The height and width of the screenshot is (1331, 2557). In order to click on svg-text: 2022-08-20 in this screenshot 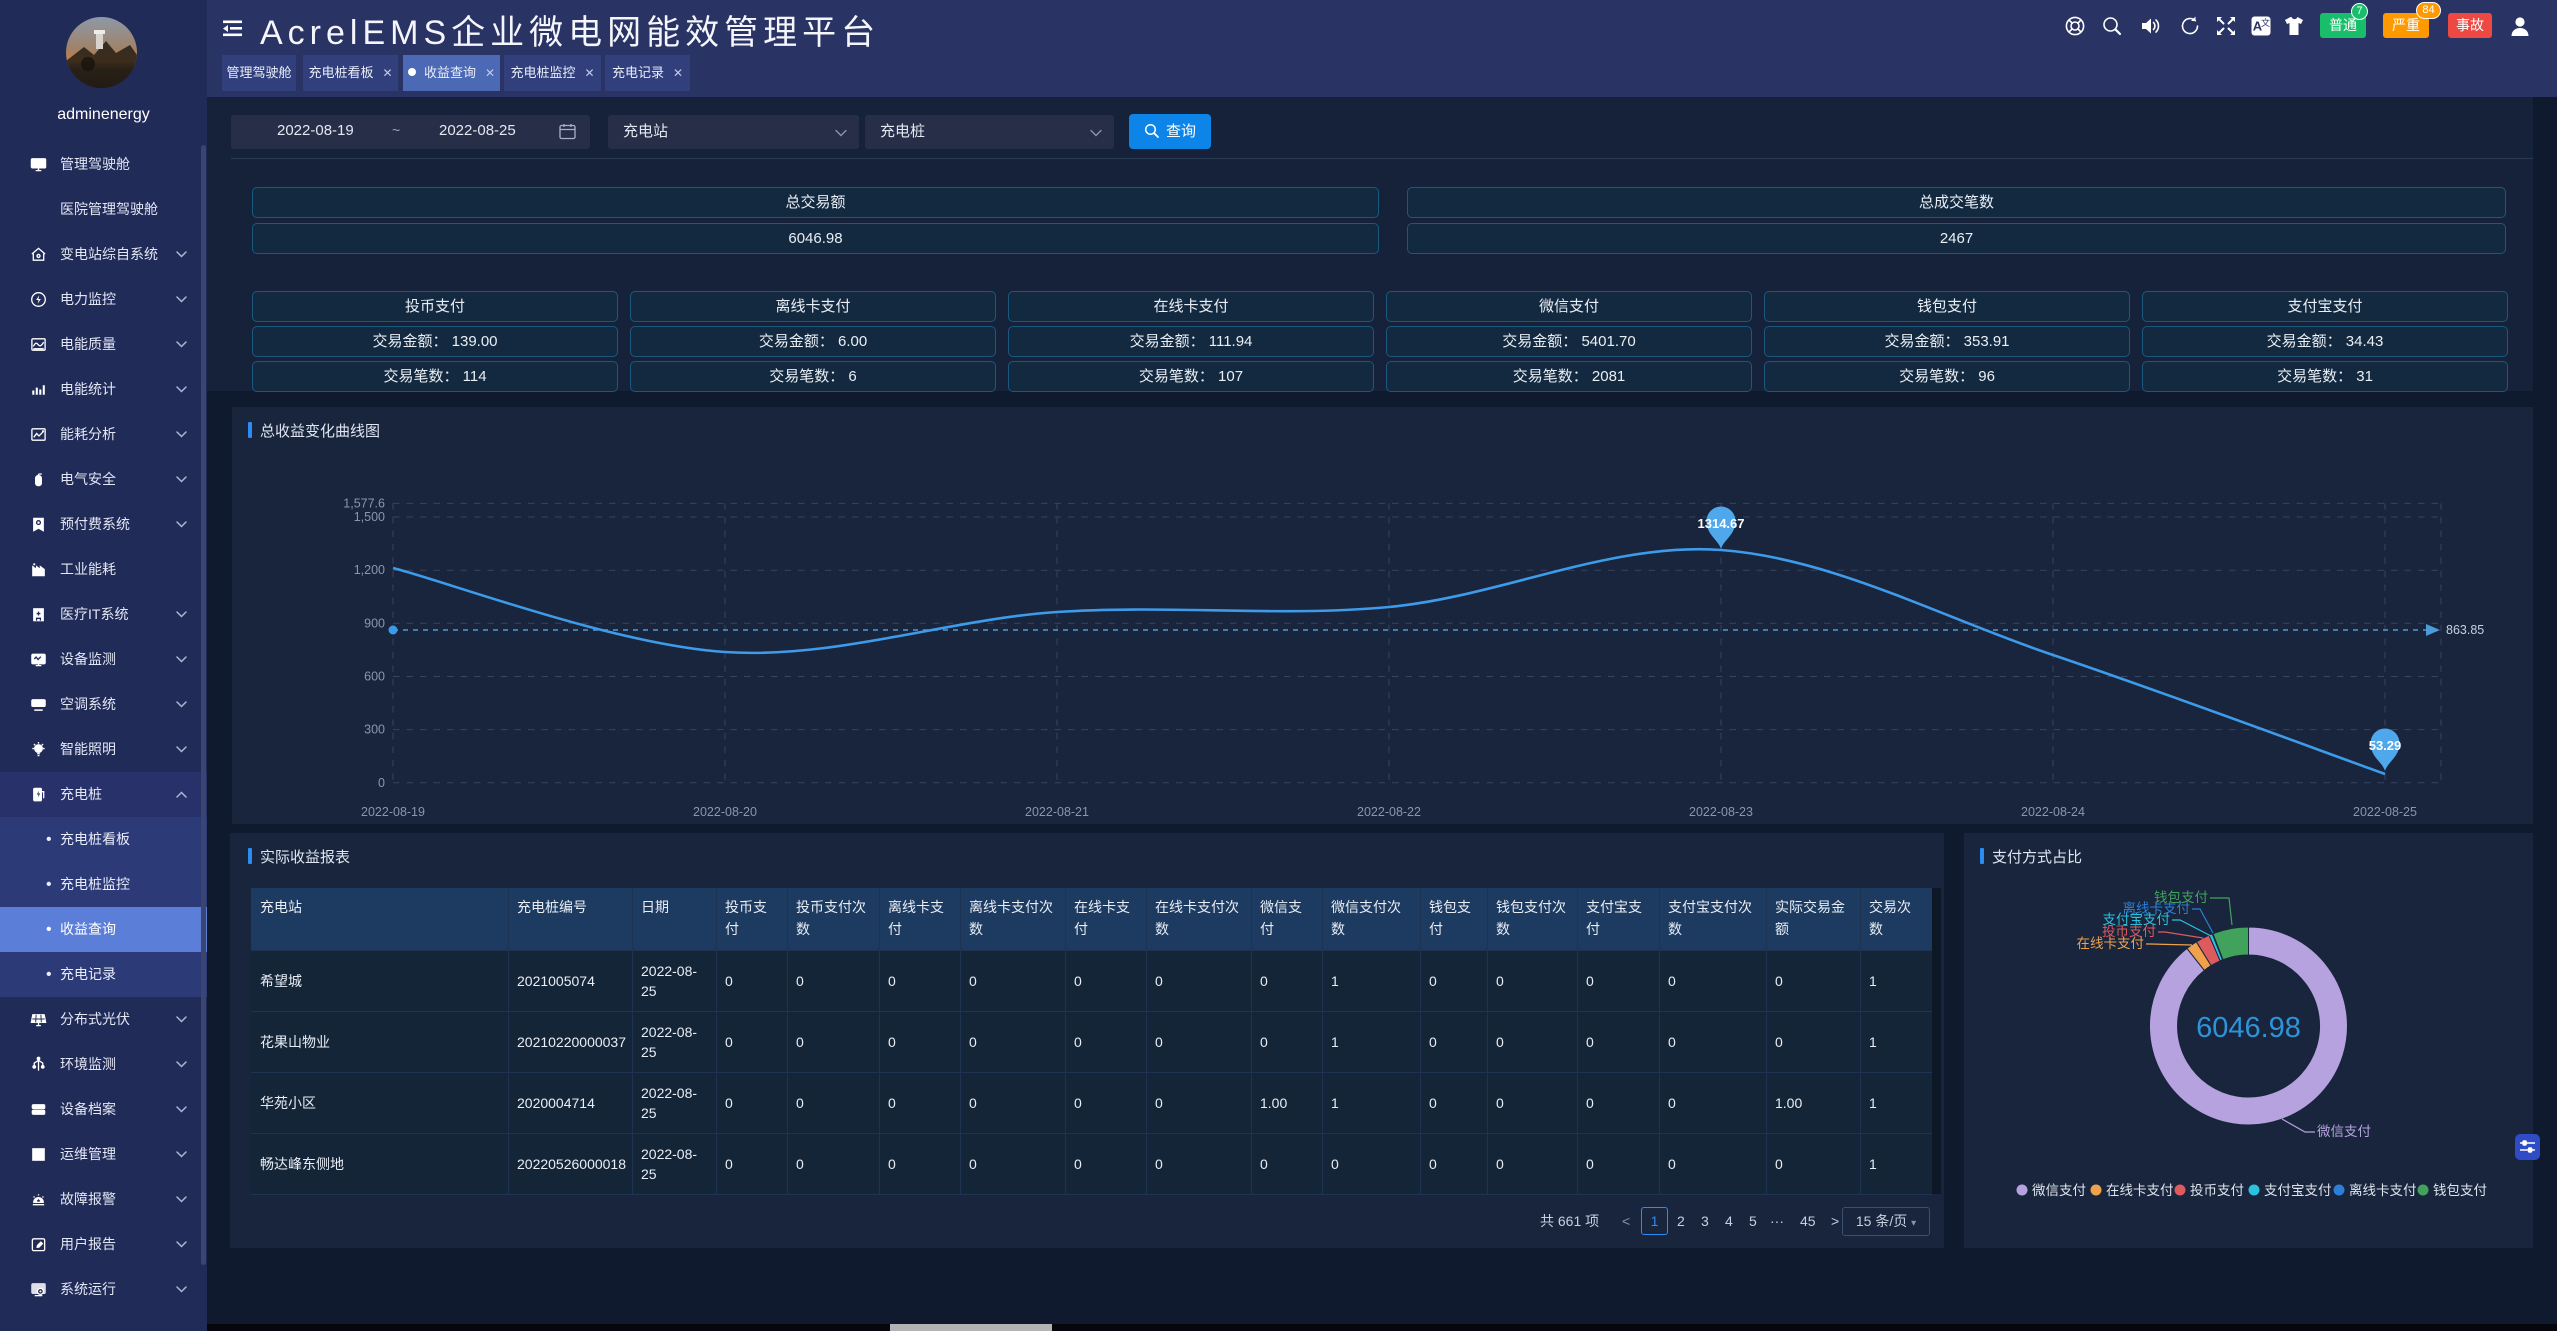, I will do `click(725, 812)`.